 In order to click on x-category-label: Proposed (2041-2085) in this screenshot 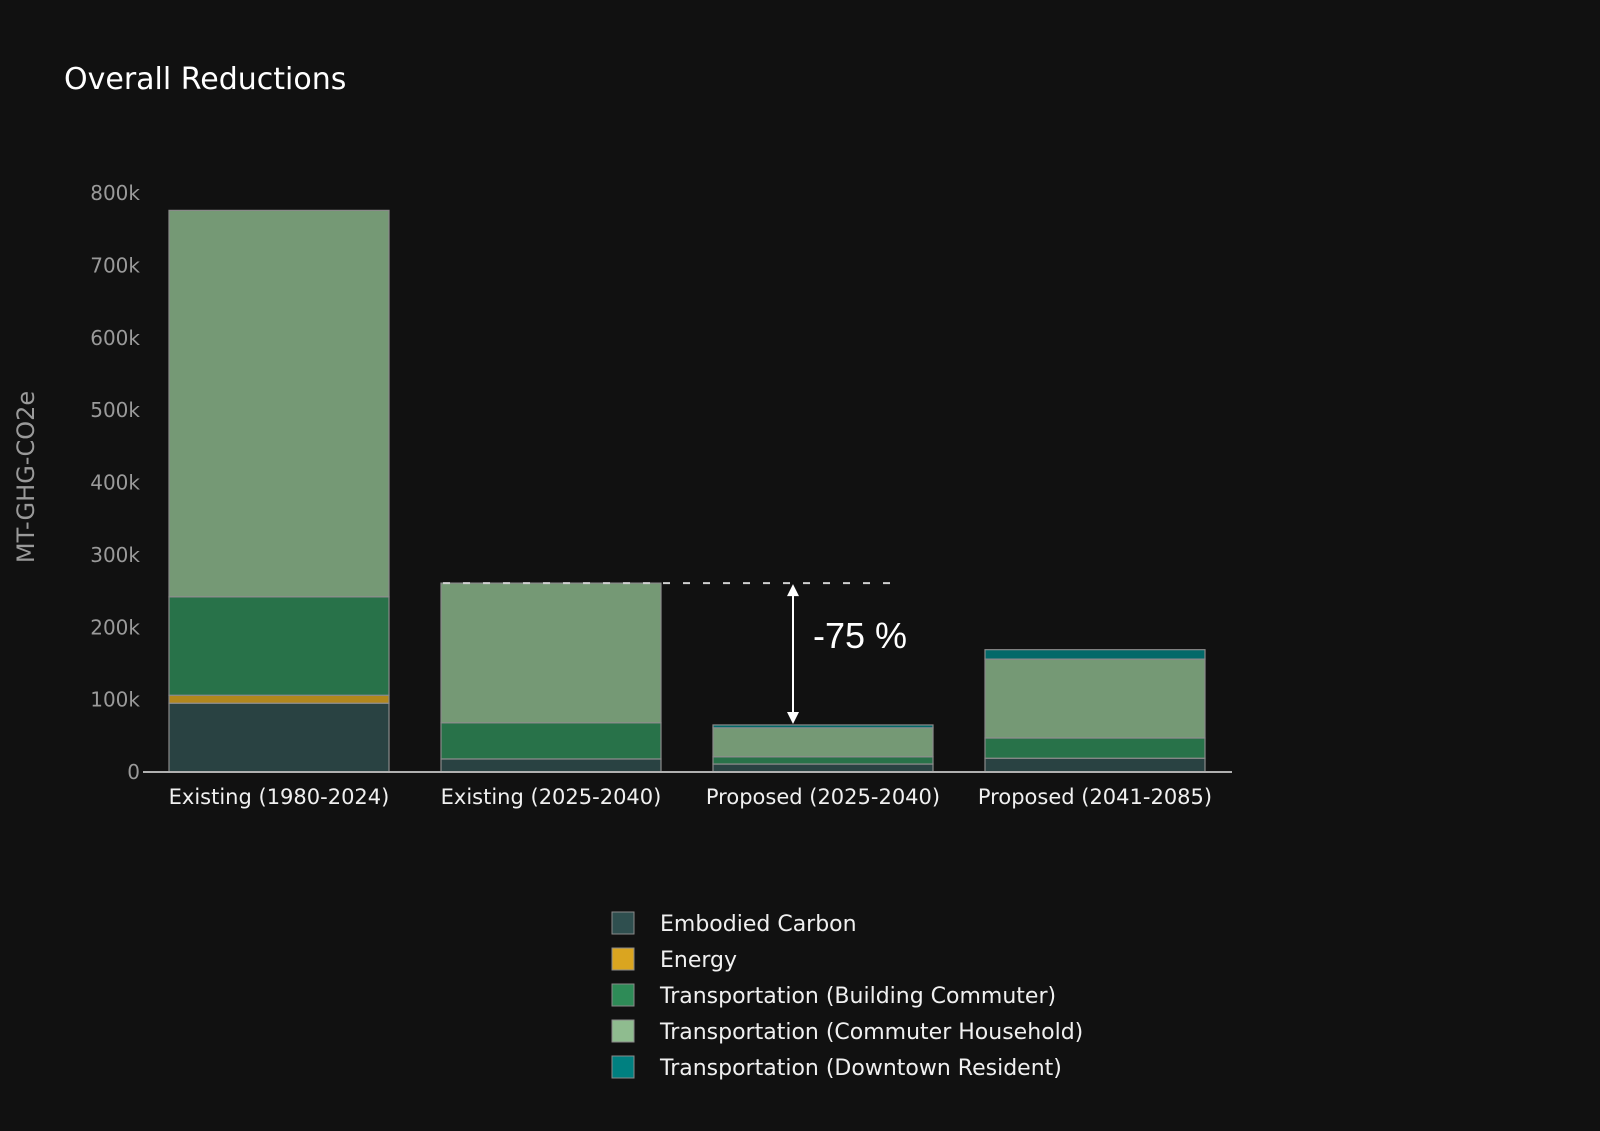, I will do `click(1095, 797)`.